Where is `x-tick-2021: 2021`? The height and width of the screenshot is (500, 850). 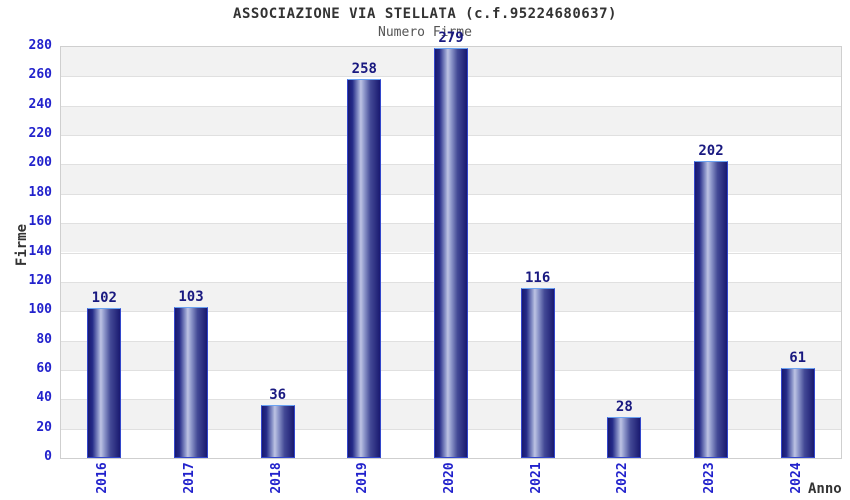 x-tick-2021: 2021 is located at coordinates (536, 478).